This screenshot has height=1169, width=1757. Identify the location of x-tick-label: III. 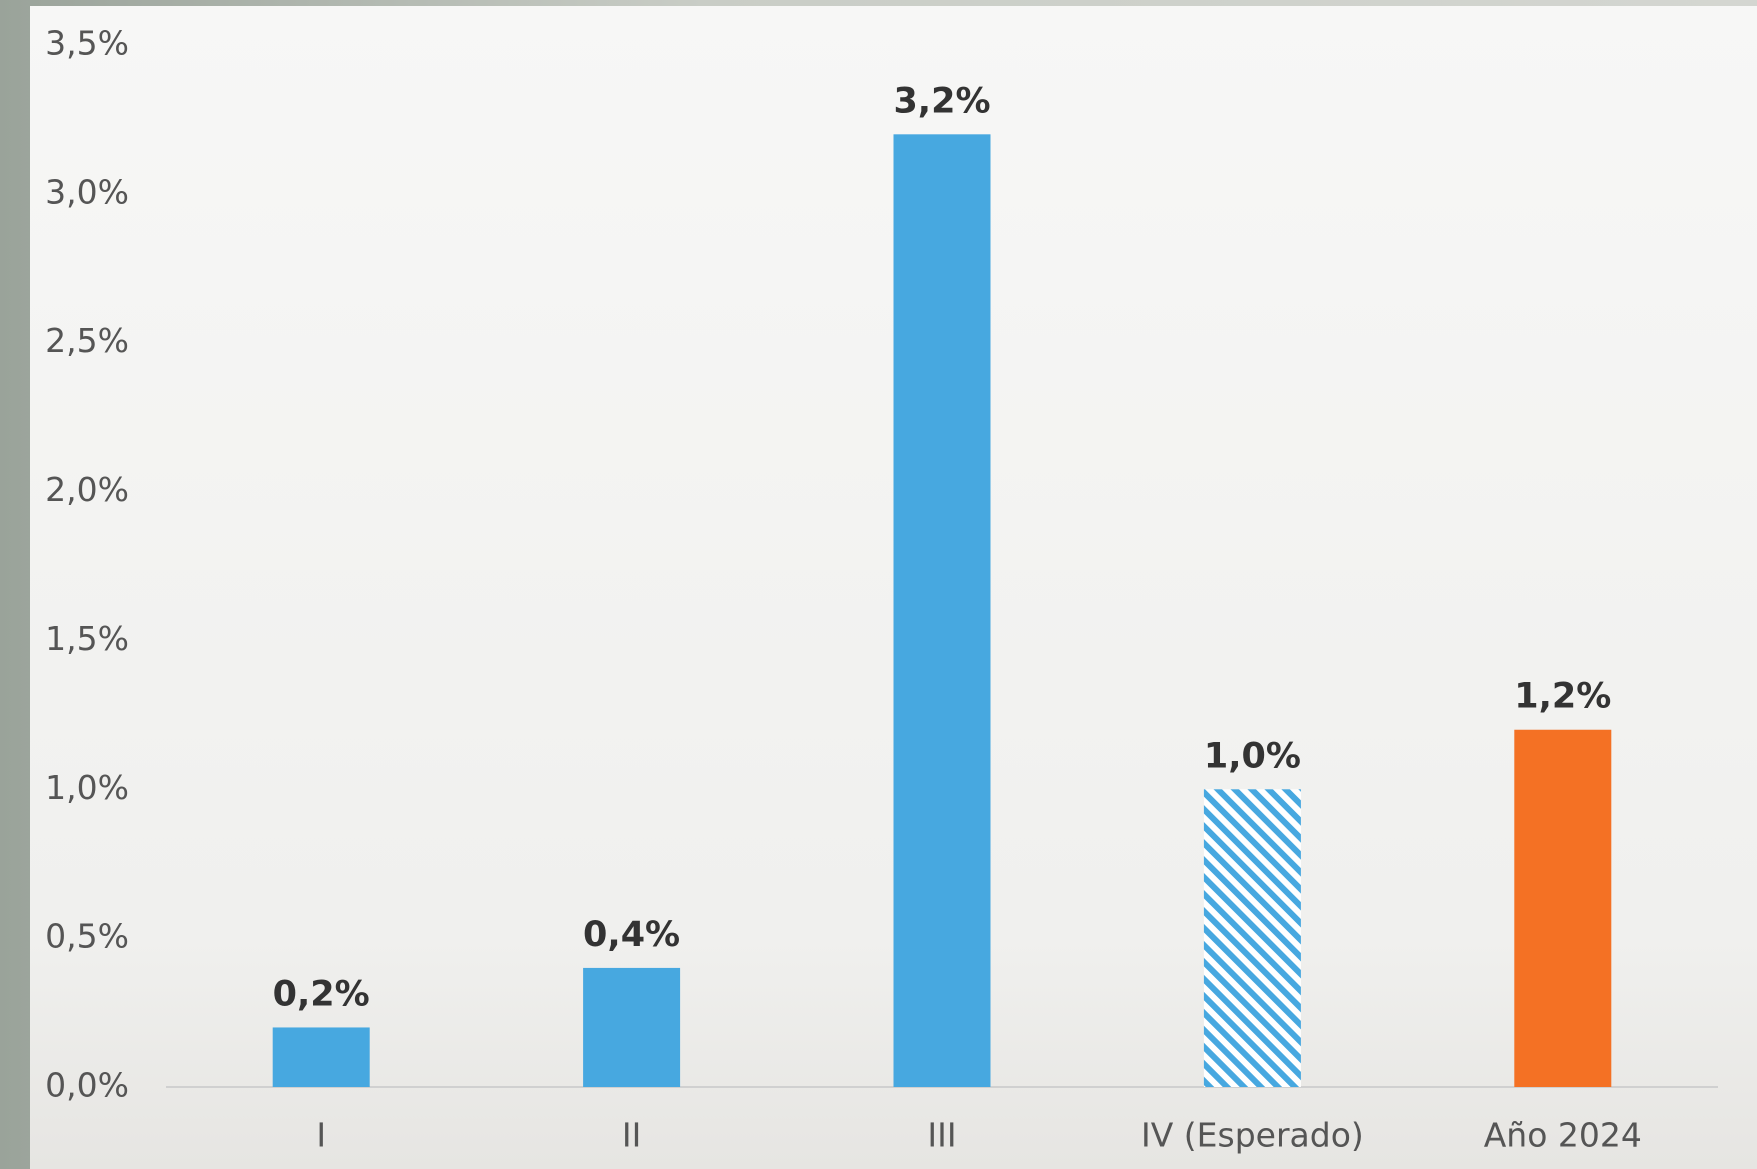
(941, 1135).